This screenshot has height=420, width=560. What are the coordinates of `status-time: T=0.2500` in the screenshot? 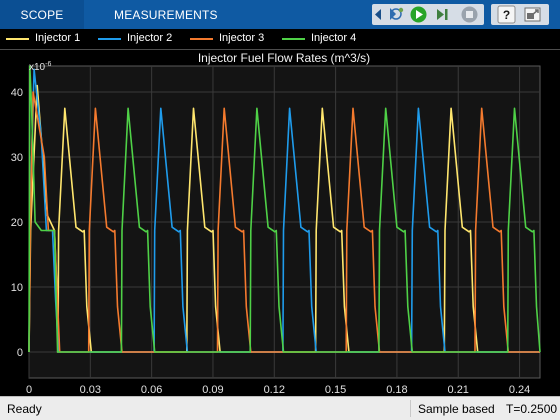 It's located at (532, 409).